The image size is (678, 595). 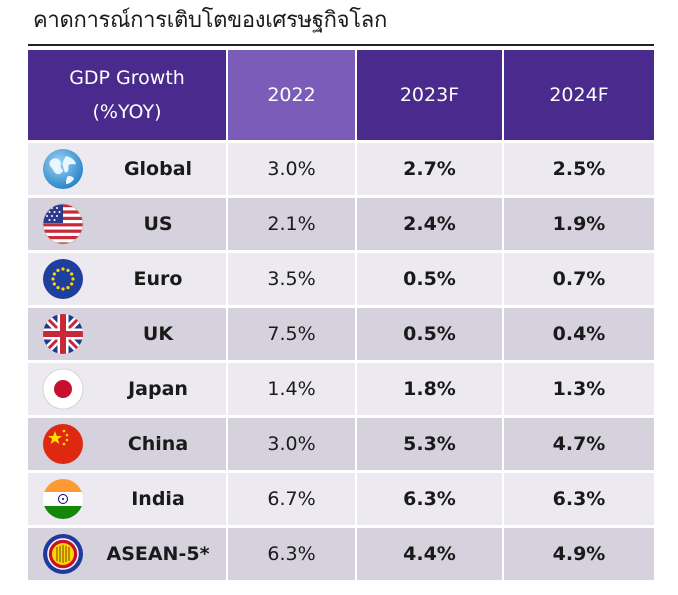 I want to click on region-cell: China, so click(x=128, y=443).